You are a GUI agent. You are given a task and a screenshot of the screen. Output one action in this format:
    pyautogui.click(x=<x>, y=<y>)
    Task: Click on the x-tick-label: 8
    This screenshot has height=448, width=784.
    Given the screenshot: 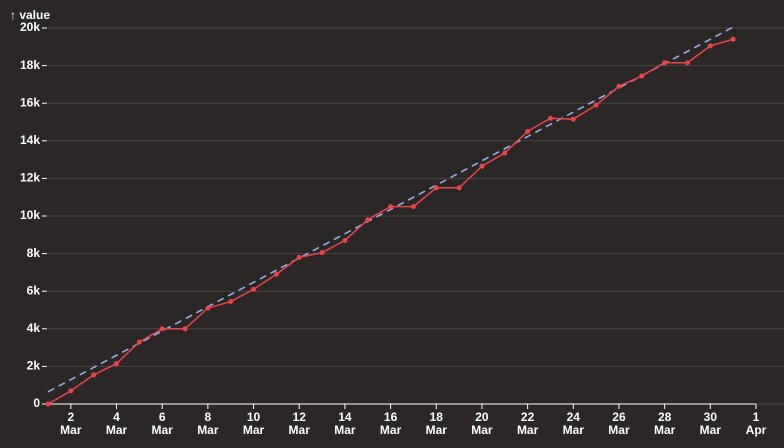 What is the action you would take?
    pyautogui.click(x=208, y=417)
    